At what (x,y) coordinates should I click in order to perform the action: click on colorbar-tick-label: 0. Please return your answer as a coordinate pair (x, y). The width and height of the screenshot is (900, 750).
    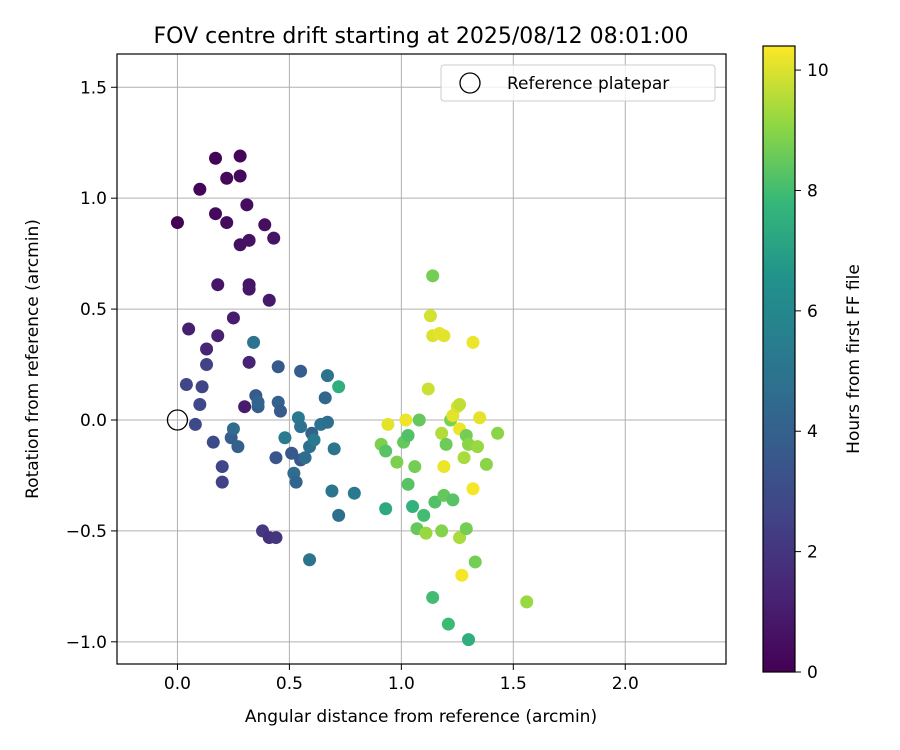
    Looking at the image, I should click on (812, 673).